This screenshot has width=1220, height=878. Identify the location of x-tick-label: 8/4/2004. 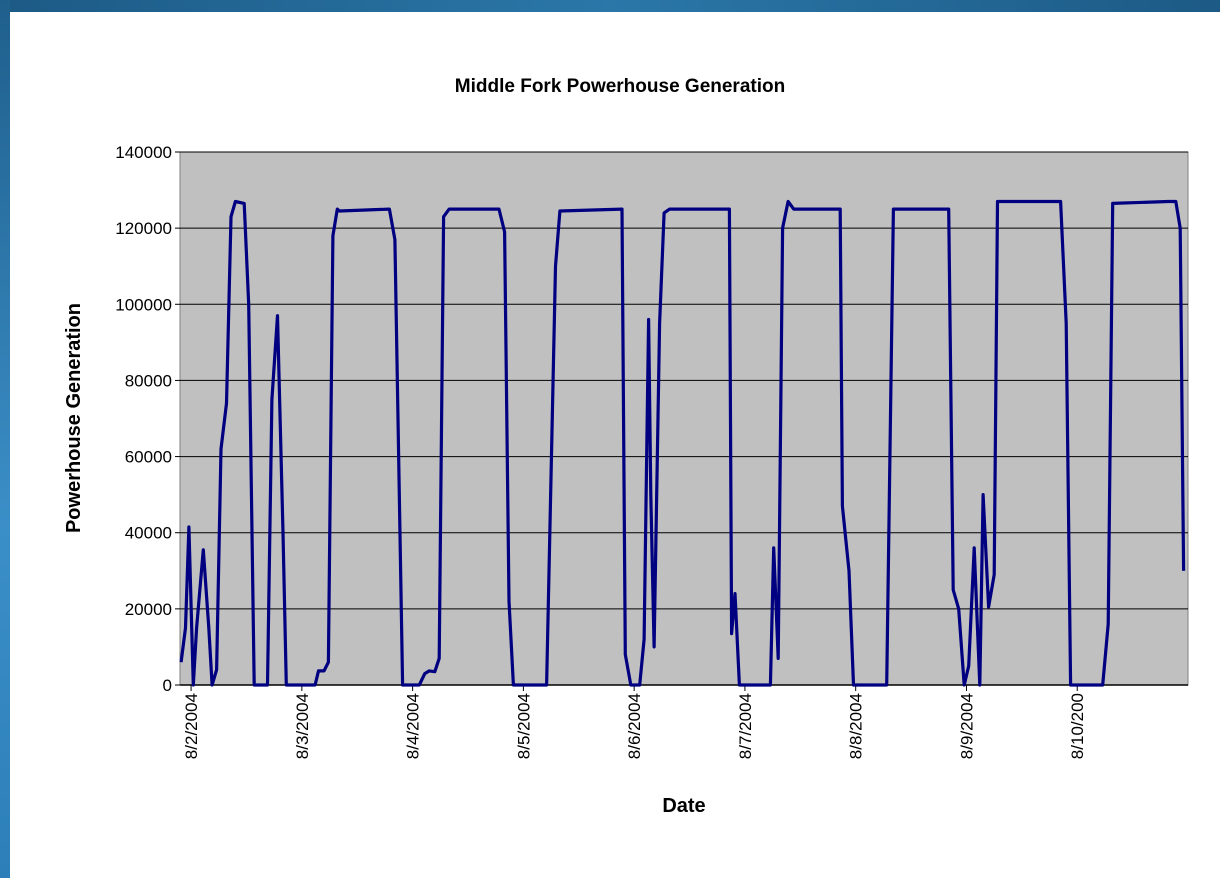
(413, 726).